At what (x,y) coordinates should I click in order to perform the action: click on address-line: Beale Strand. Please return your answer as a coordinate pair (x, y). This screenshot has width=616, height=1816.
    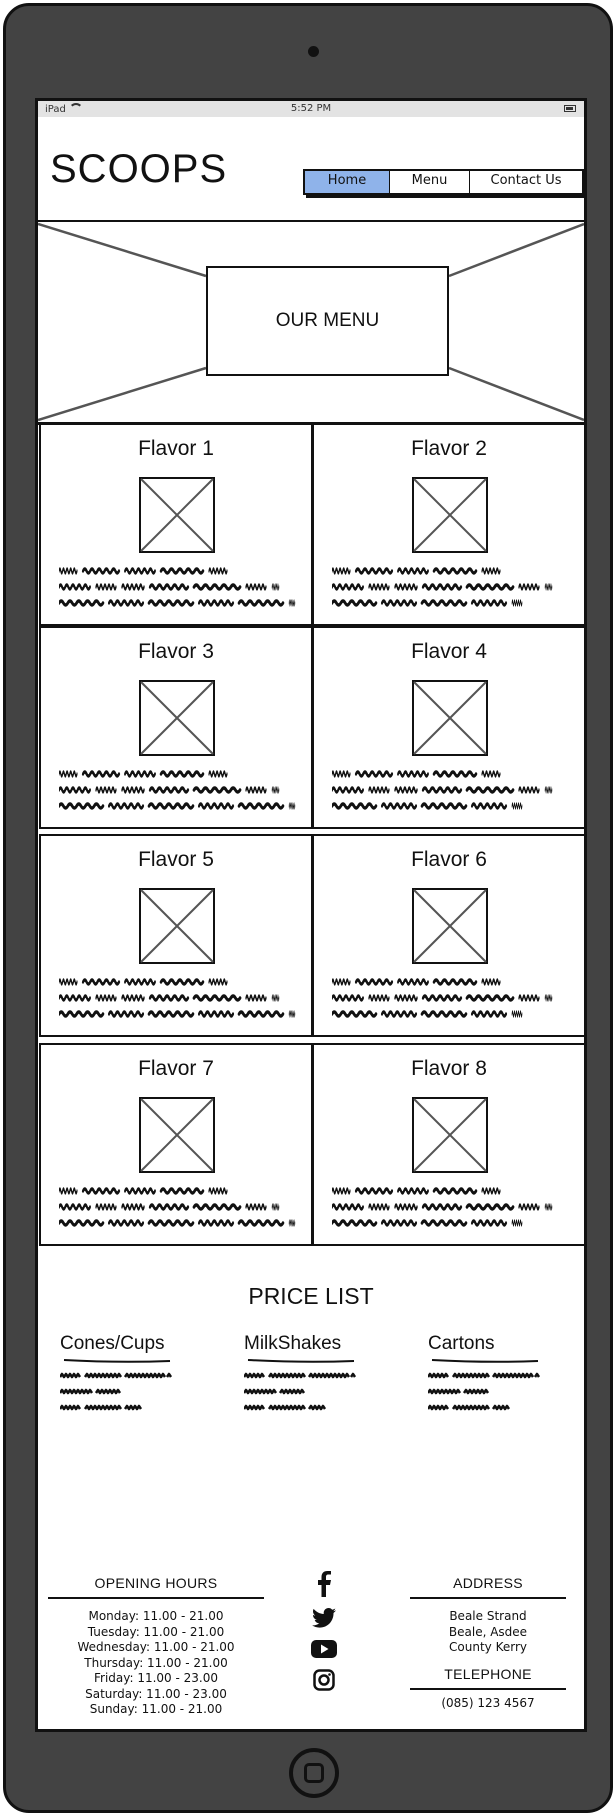
    Looking at the image, I should click on (488, 1616).